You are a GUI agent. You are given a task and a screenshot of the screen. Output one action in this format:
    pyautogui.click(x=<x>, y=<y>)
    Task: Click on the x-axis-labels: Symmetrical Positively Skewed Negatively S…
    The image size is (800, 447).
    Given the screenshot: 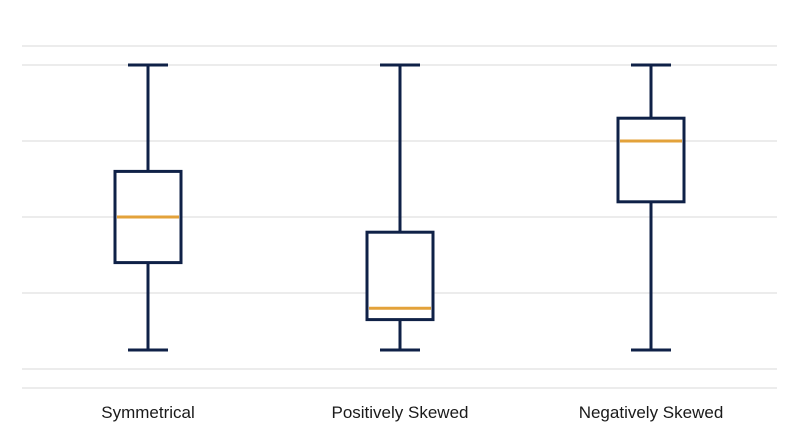 What is the action you would take?
    pyautogui.click(x=412, y=412)
    